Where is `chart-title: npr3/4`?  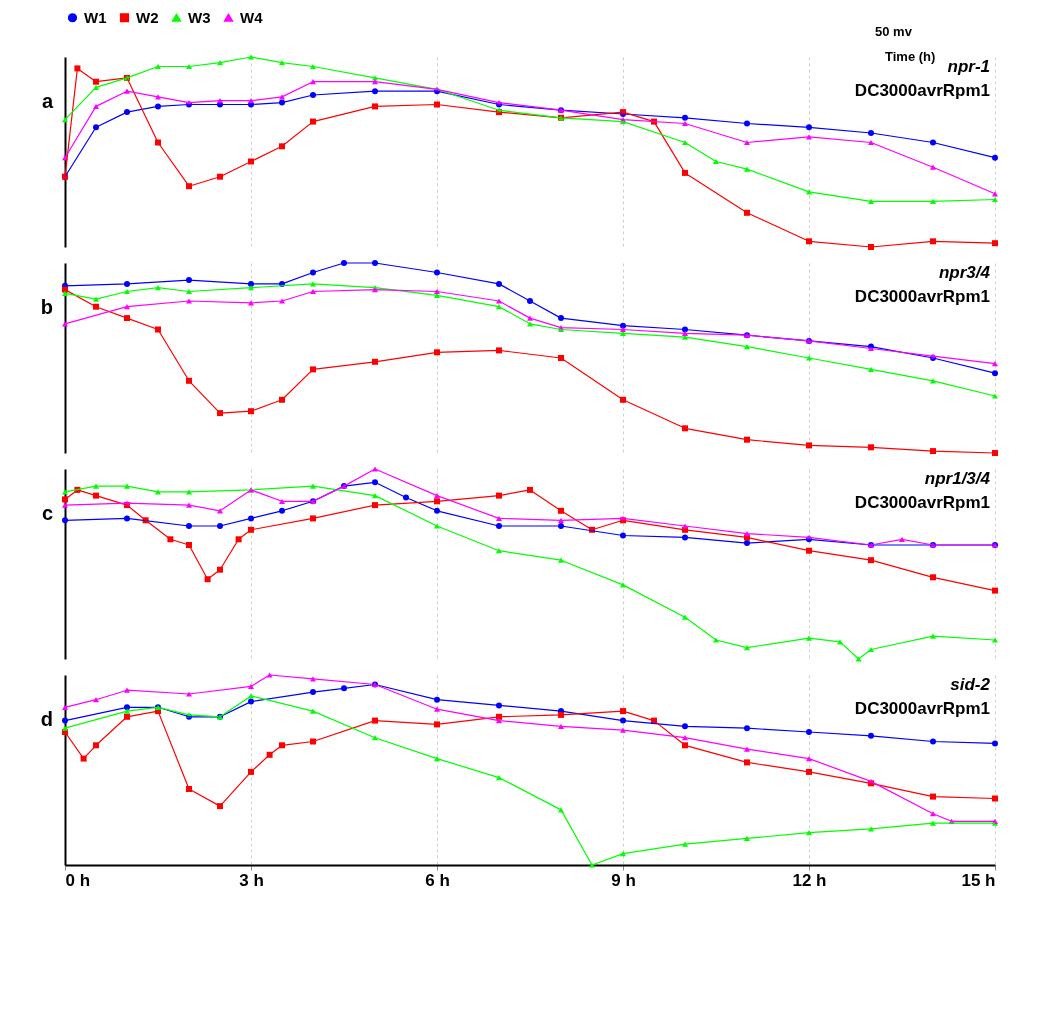 chart-title: npr3/4 is located at coordinates (964, 272).